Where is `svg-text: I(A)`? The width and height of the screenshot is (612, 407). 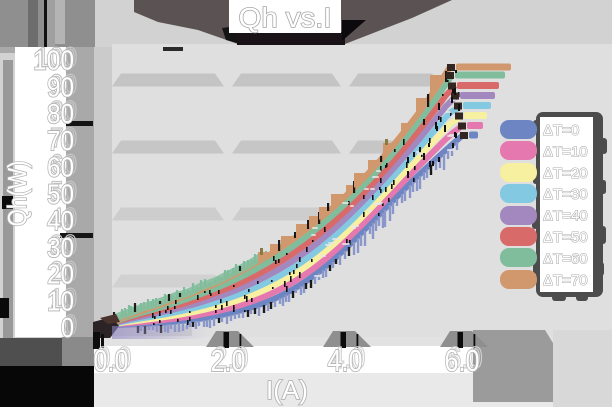 svg-text: I(A) is located at coordinates (287, 390).